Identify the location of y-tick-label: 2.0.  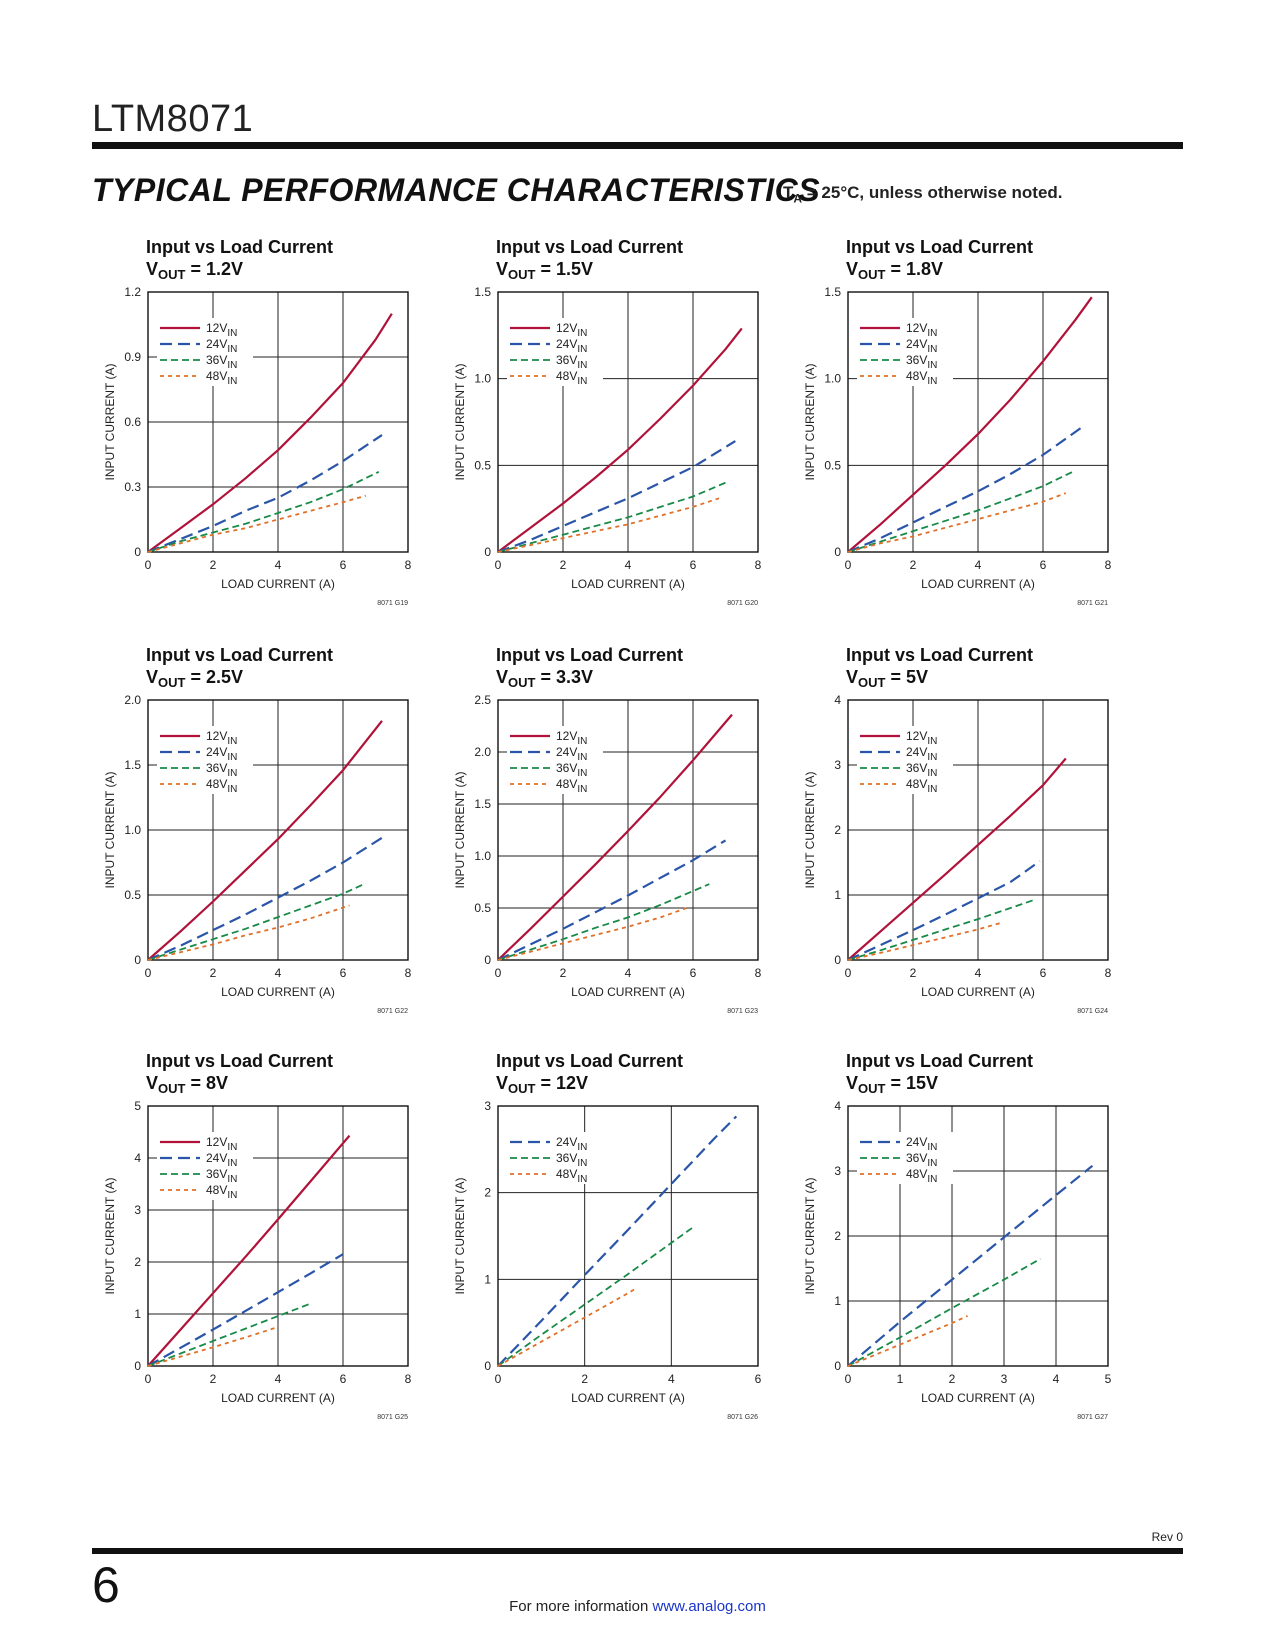
(132, 700).